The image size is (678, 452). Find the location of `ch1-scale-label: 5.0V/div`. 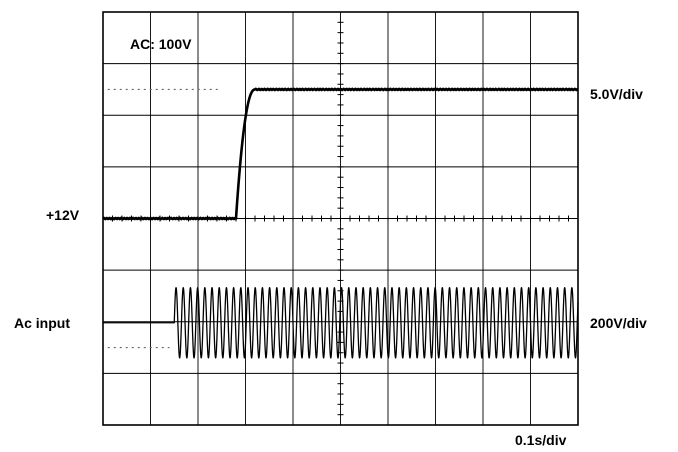

ch1-scale-label: 5.0V/div is located at coordinates (616, 94).